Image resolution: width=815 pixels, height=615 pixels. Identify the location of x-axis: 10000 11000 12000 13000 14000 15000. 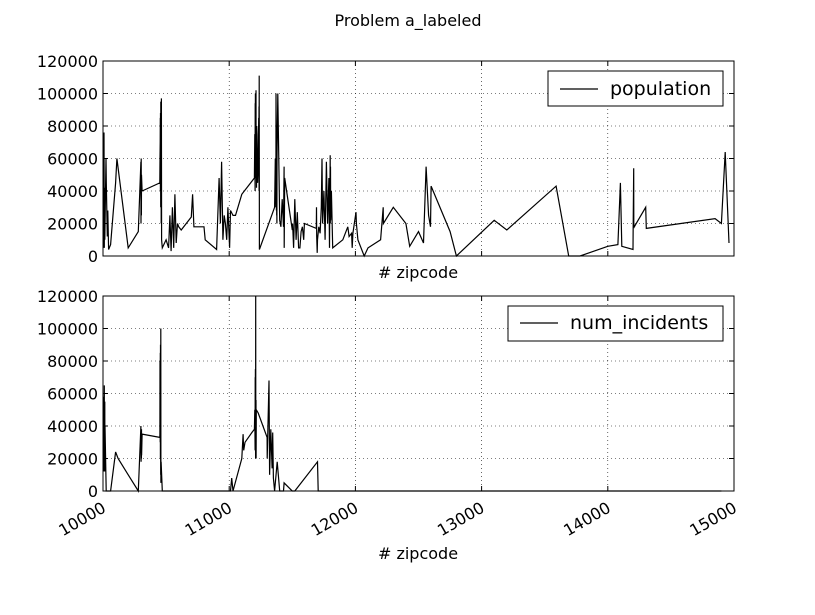
(397, 519).